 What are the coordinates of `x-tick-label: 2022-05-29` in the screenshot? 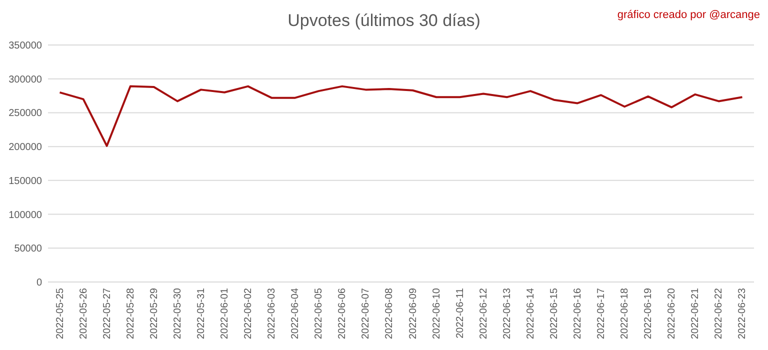 It's located at (154, 314).